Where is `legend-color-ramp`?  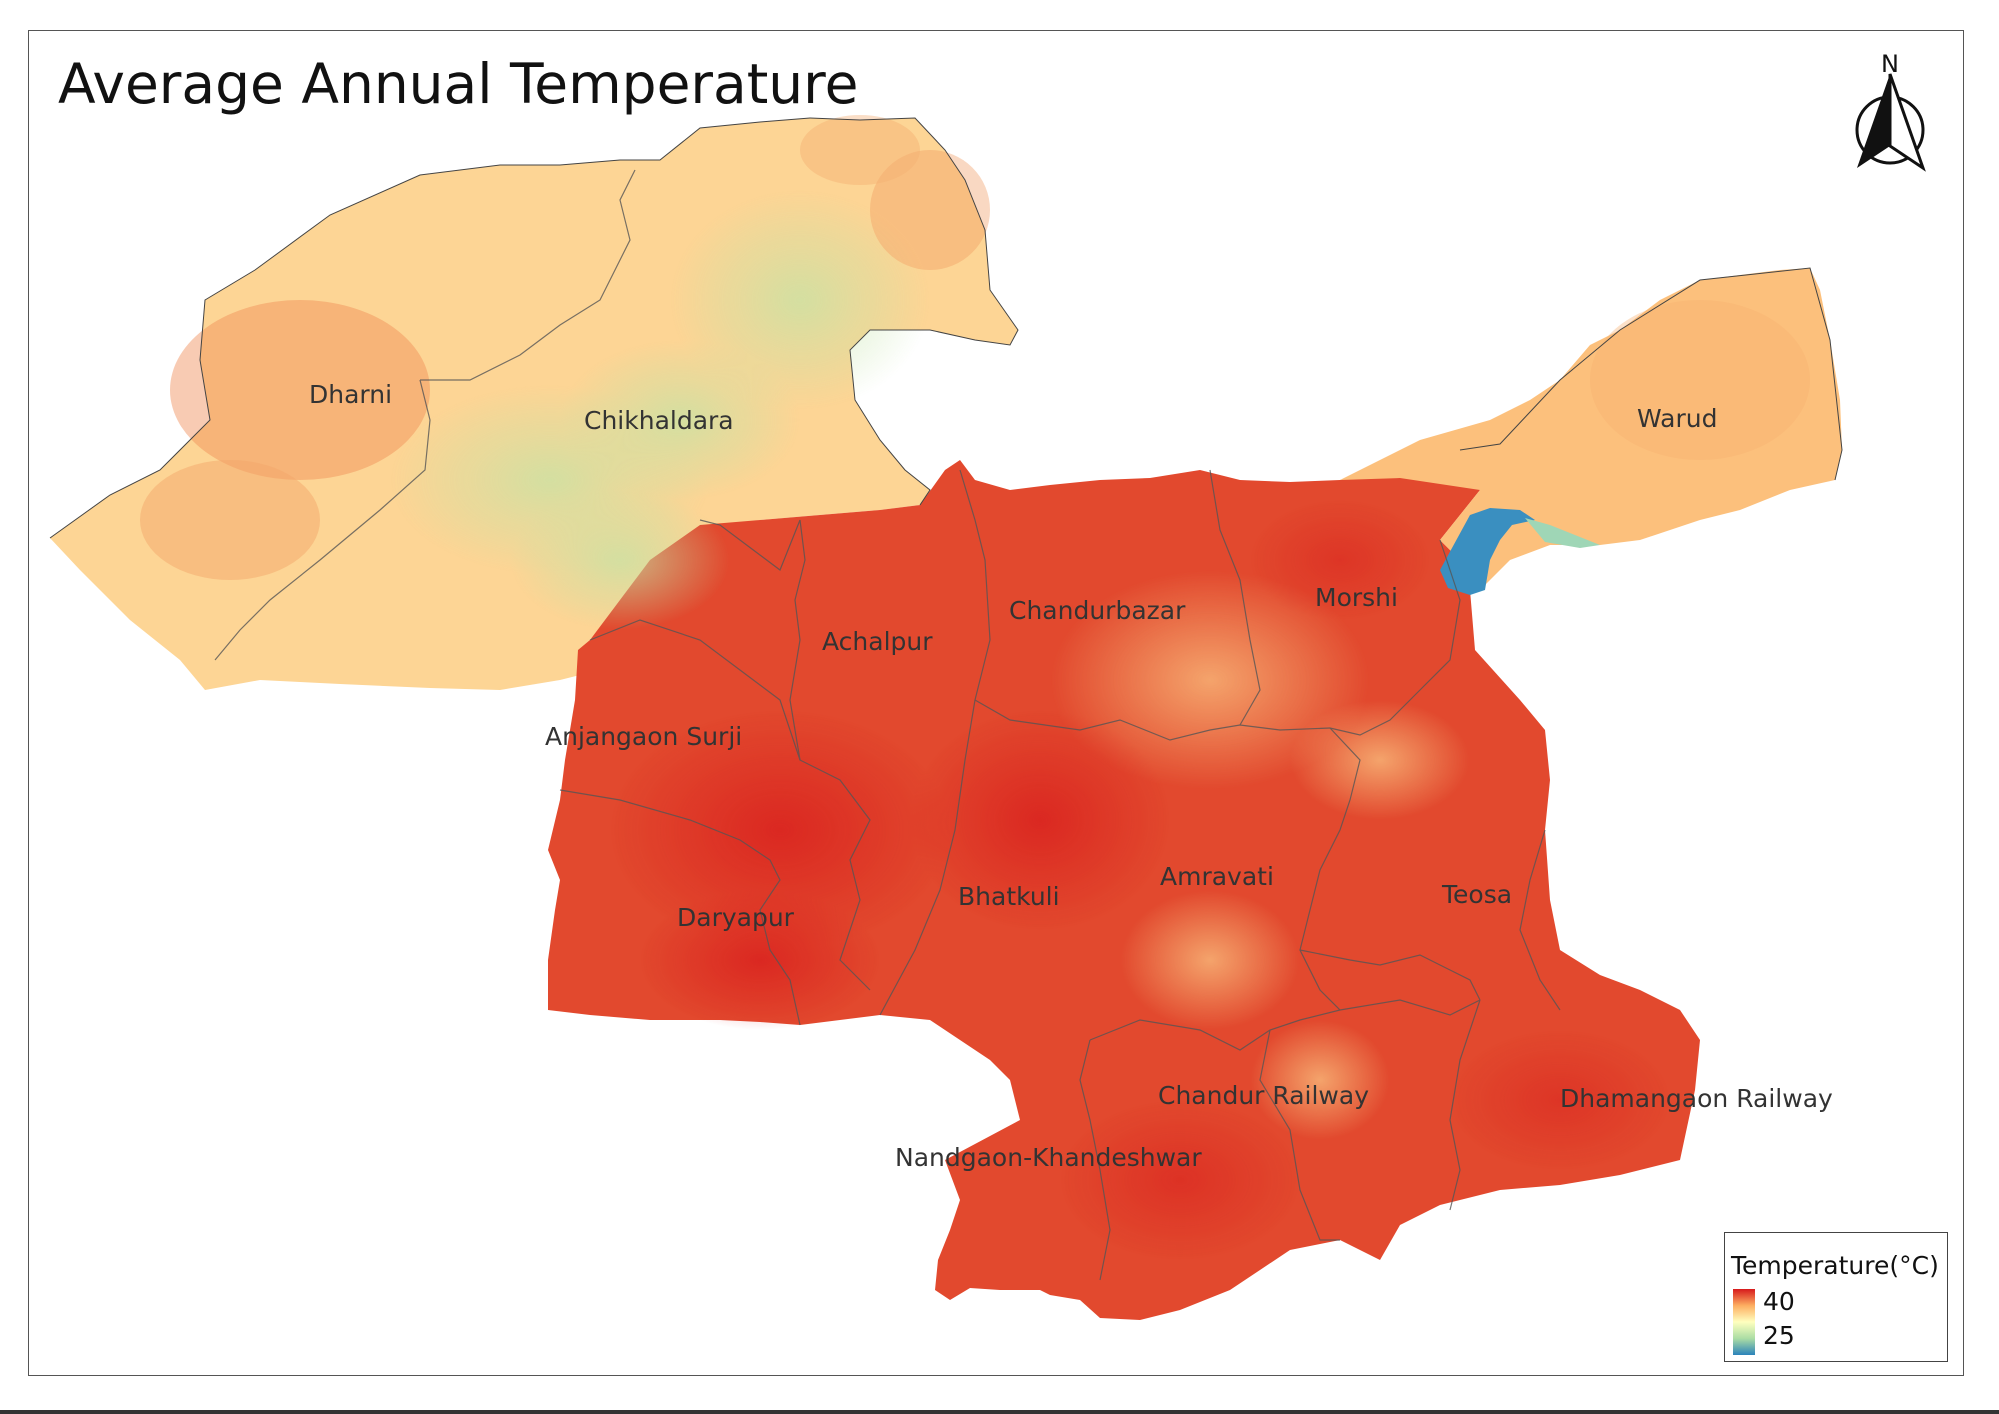 legend-color-ramp is located at coordinates (1744, 1322).